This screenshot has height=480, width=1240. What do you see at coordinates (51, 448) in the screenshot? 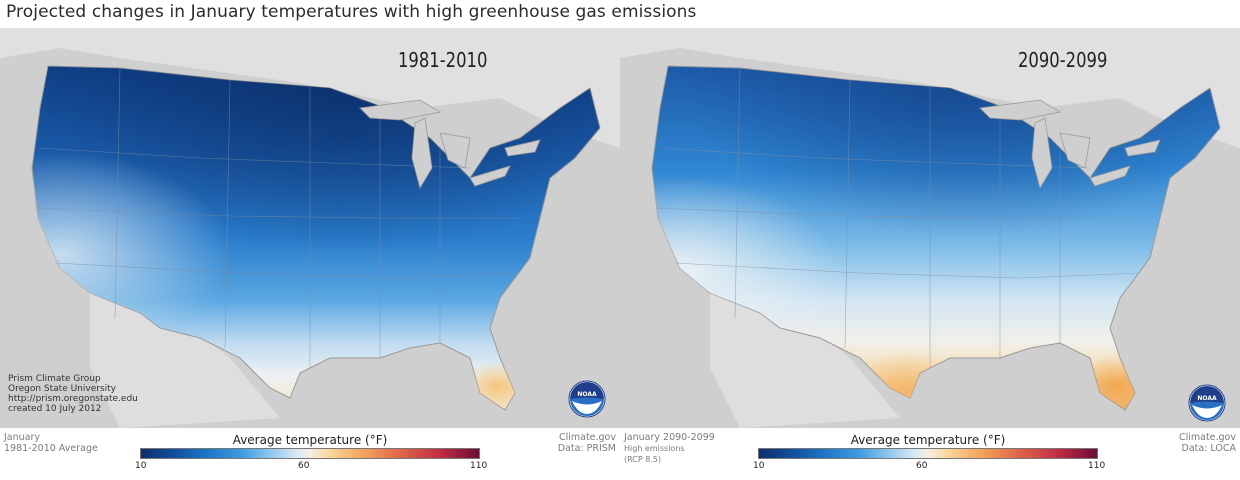
I see `footer-period: 1981-2010 Average` at bounding box center [51, 448].